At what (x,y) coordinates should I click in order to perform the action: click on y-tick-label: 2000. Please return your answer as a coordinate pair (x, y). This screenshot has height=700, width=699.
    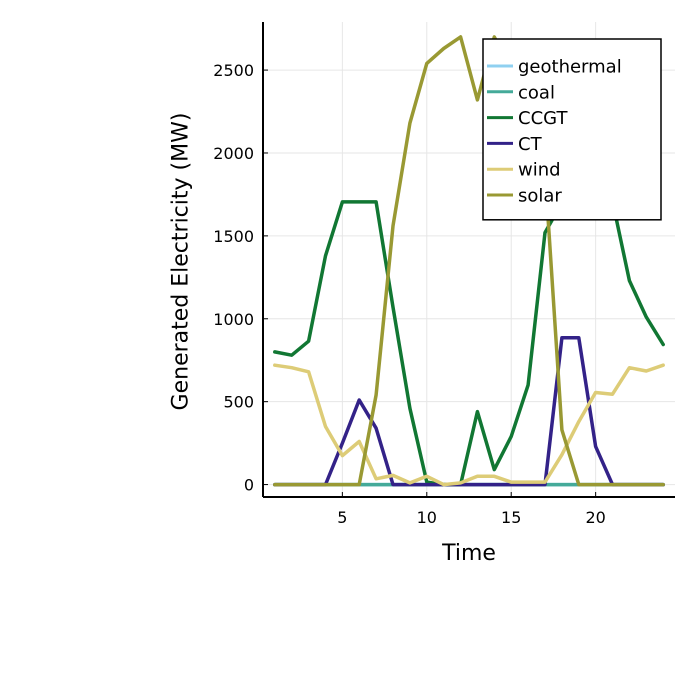
    Looking at the image, I should click on (233, 153).